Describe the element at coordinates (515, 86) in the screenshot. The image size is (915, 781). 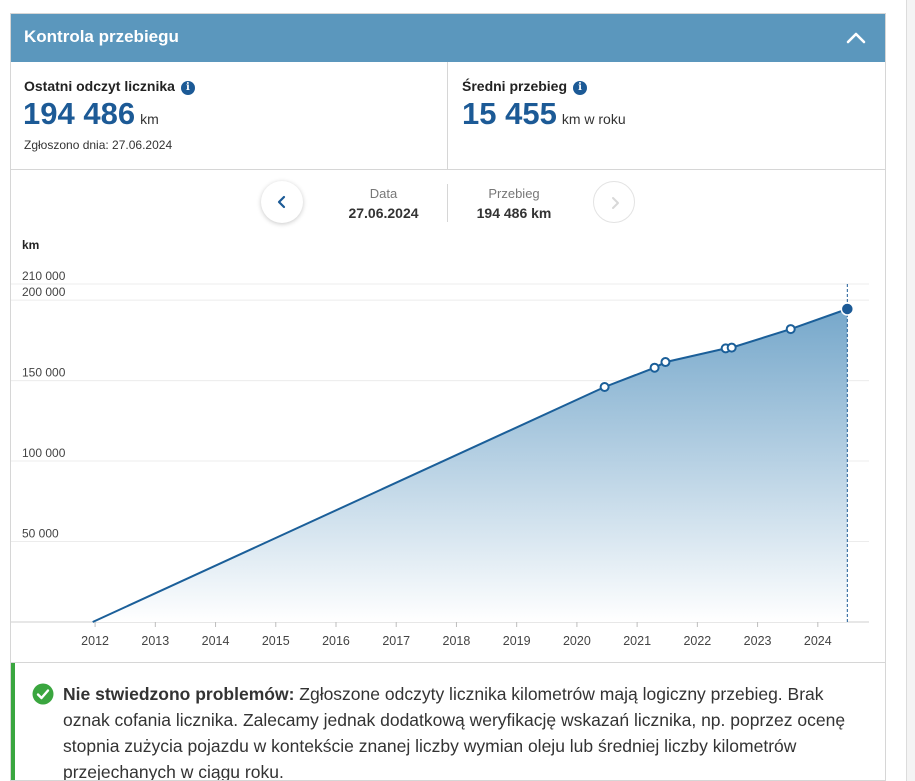
I see `average-label-text: Średni przebieg` at that location.